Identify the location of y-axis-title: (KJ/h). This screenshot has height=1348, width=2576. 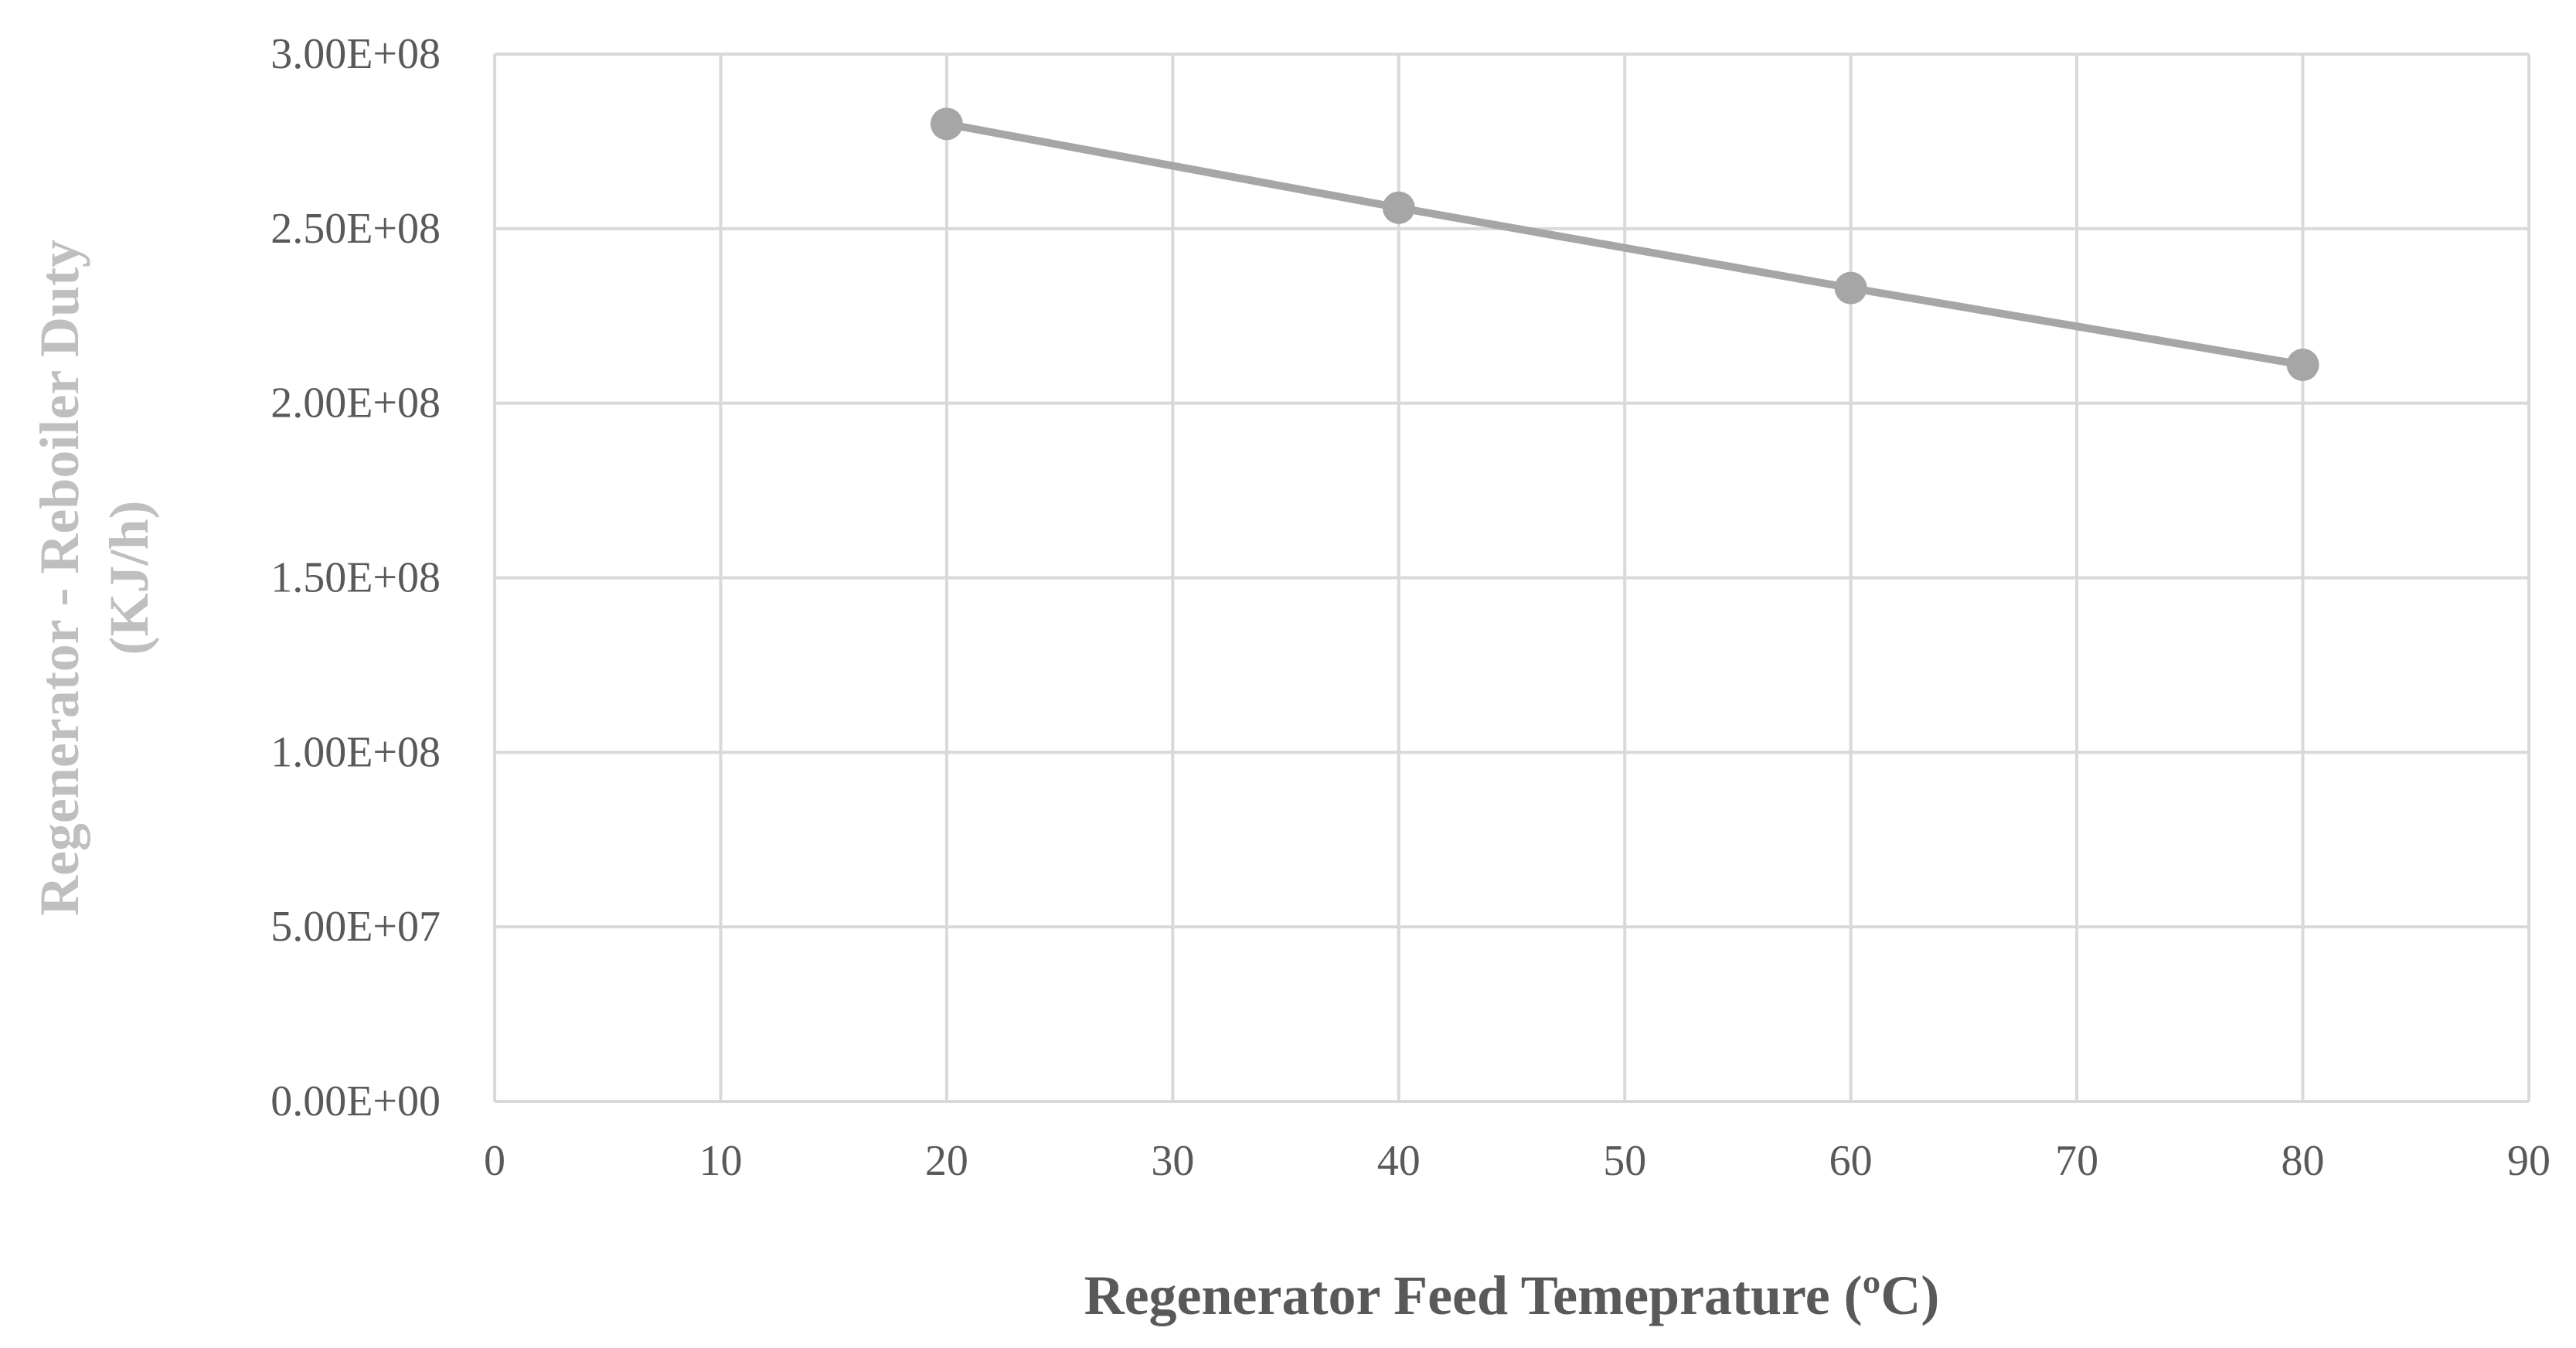
(129, 577).